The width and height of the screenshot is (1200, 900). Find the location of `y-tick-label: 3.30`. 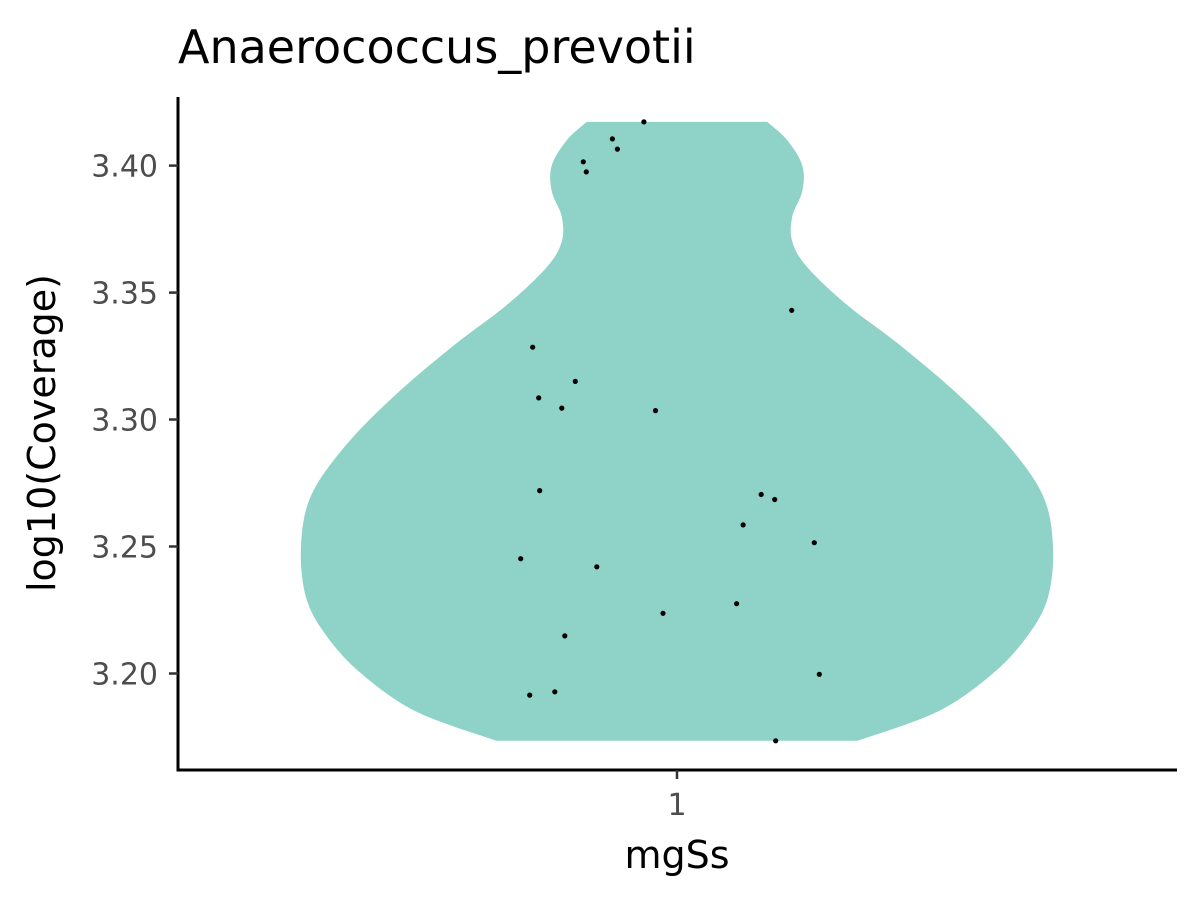

y-tick-label: 3.30 is located at coordinates (124, 421).